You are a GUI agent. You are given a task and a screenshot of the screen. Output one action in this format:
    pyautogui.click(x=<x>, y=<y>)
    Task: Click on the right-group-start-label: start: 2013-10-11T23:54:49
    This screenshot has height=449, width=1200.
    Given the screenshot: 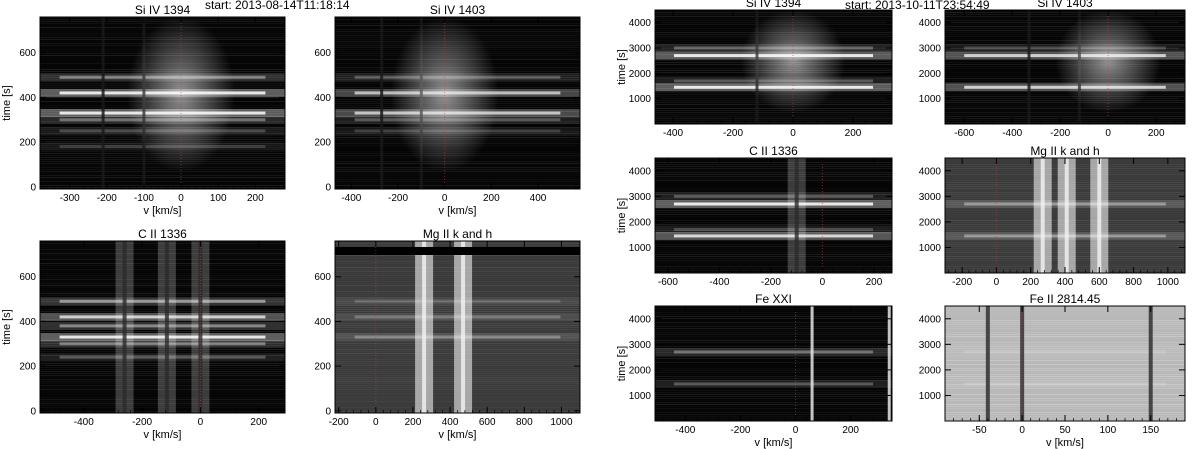 What is the action you would take?
    pyautogui.click(x=917, y=6)
    